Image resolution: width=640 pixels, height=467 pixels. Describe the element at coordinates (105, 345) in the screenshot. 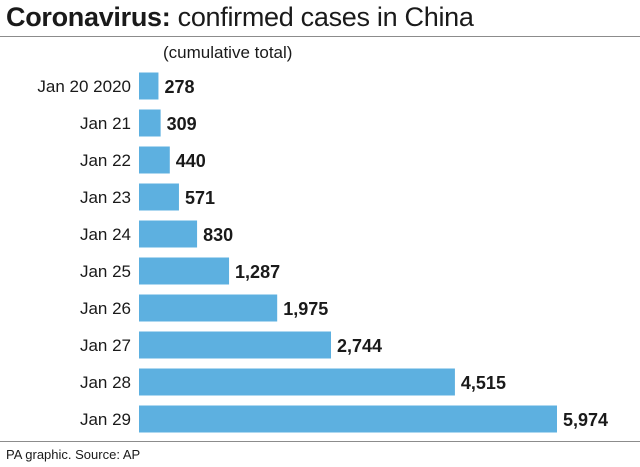

I see `category-label: Jan 27` at that location.